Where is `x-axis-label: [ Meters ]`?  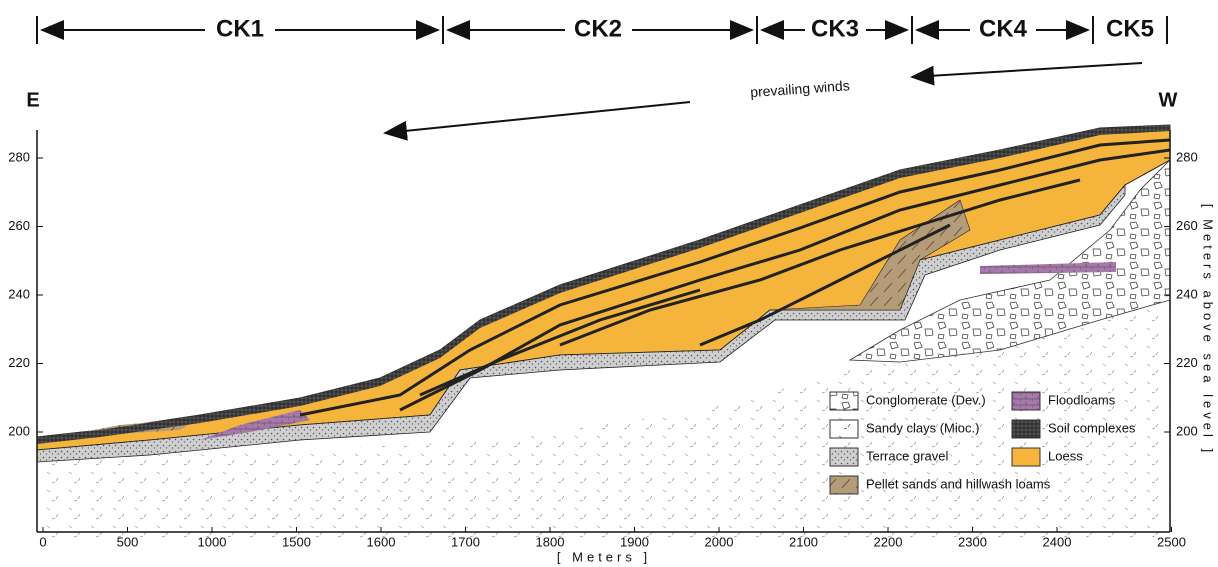 x-axis-label: [ Meters ] is located at coordinates (604, 556).